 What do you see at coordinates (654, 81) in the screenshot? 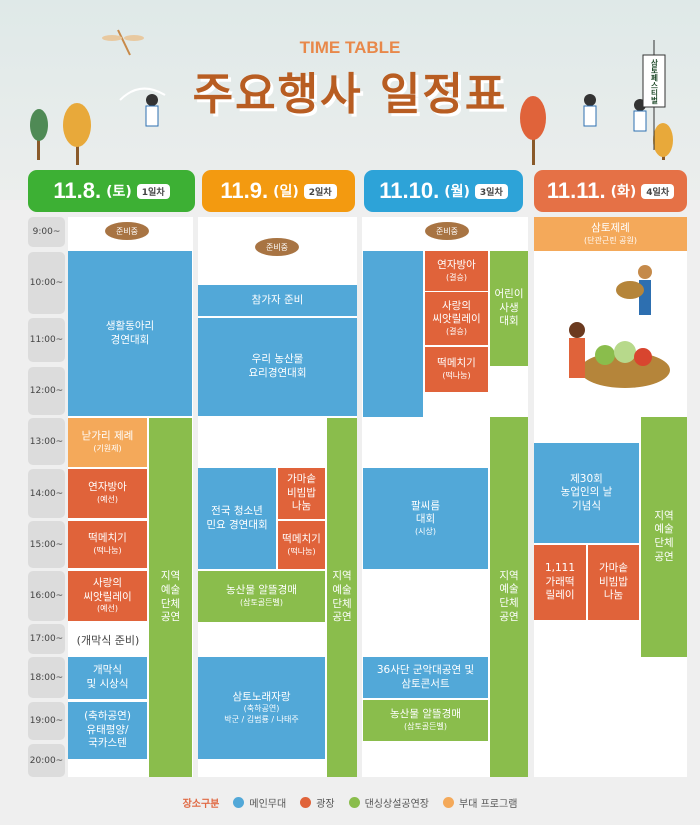
I see `festival-banner-text: 삼토페스티벌` at bounding box center [654, 81].